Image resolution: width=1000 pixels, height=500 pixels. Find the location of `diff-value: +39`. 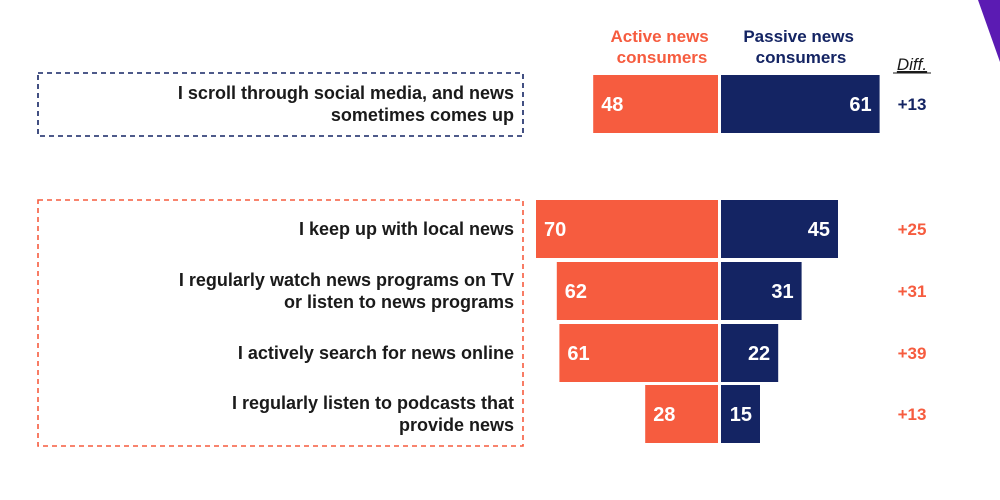

diff-value: +39 is located at coordinates (912, 353).